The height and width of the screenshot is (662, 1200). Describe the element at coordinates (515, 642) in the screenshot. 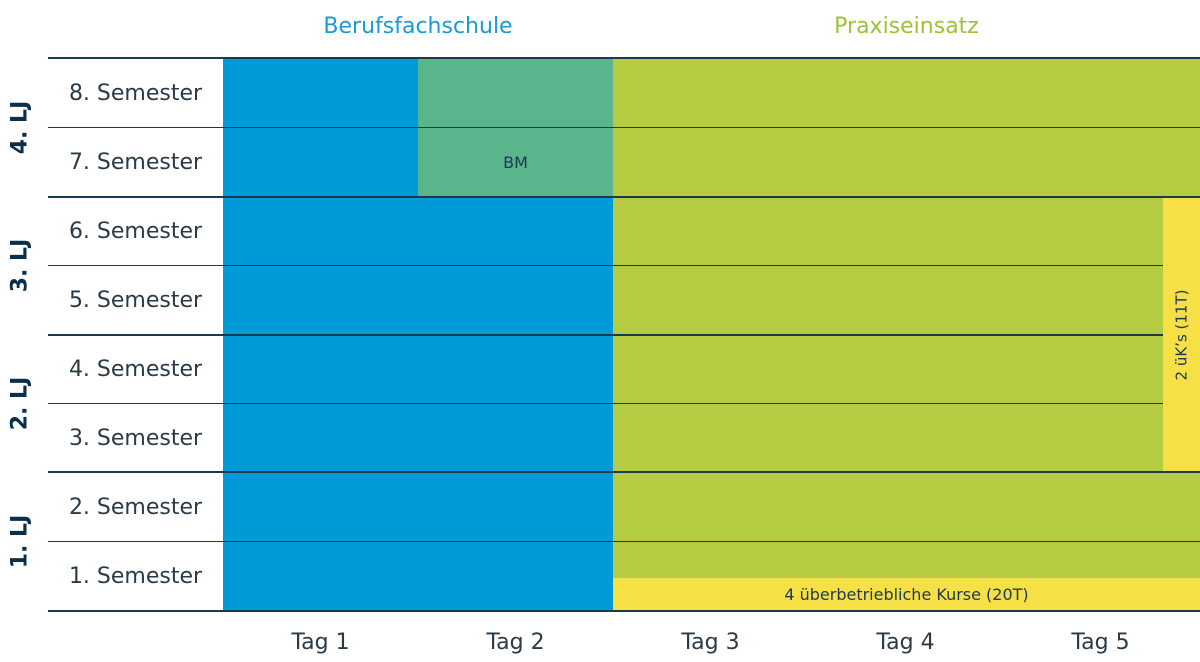

I see `day-label: Tag 2` at that location.